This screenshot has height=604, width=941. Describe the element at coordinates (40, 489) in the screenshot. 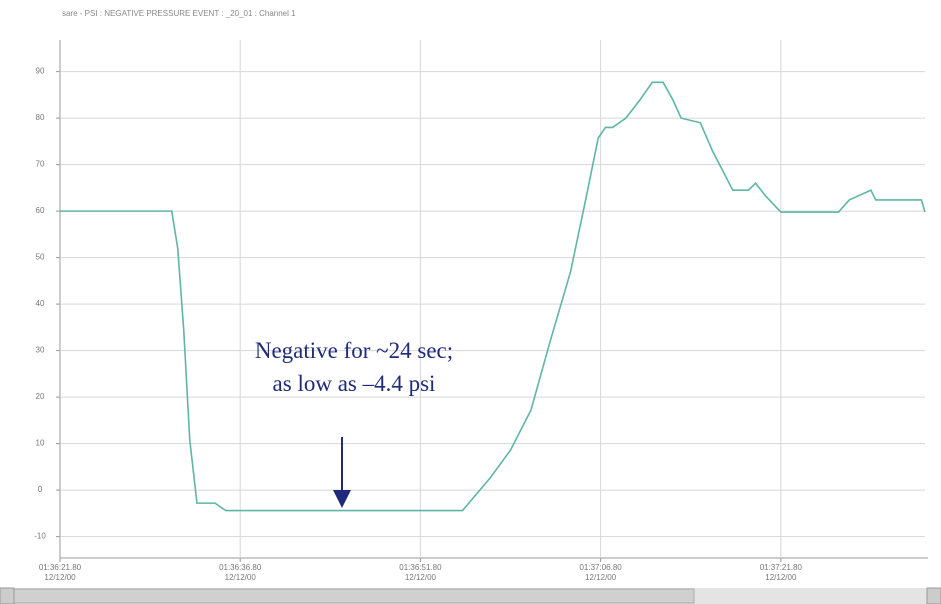

I see `y-tick-label: 0` at that location.